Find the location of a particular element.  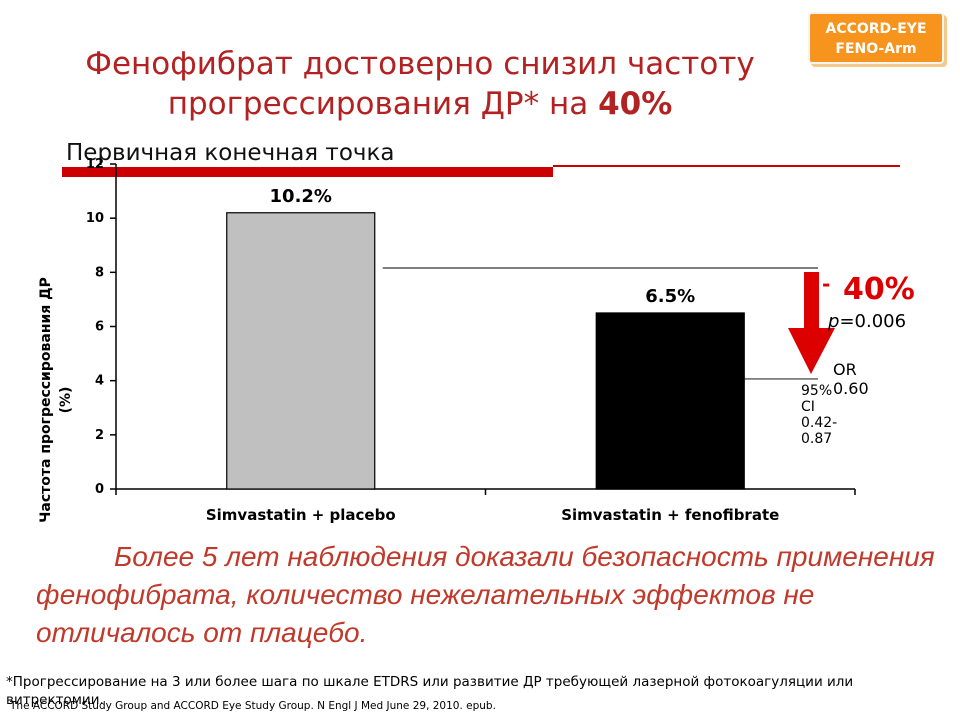

category-label: Simvastatin + fenofibrate is located at coordinates (670, 515).